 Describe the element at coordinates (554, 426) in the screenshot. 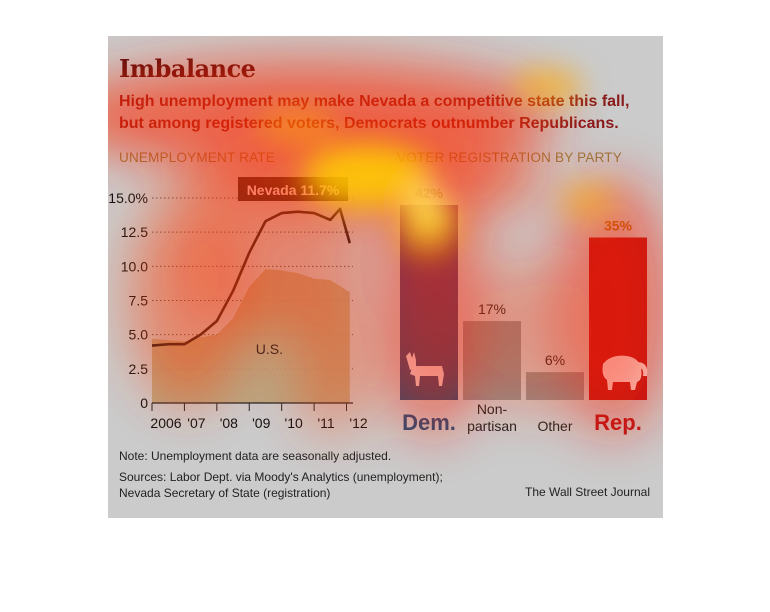

I see `category-label-other: Other` at that location.